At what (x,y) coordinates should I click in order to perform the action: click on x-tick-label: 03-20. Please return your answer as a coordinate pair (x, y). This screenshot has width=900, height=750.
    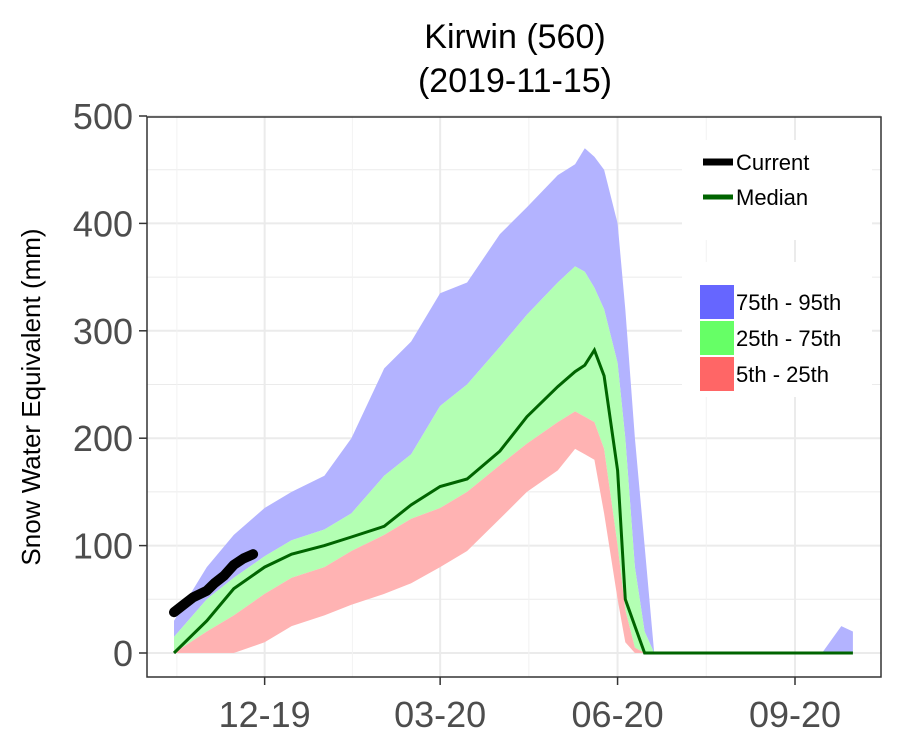
    Looking at the image, I should click on (440, 714).